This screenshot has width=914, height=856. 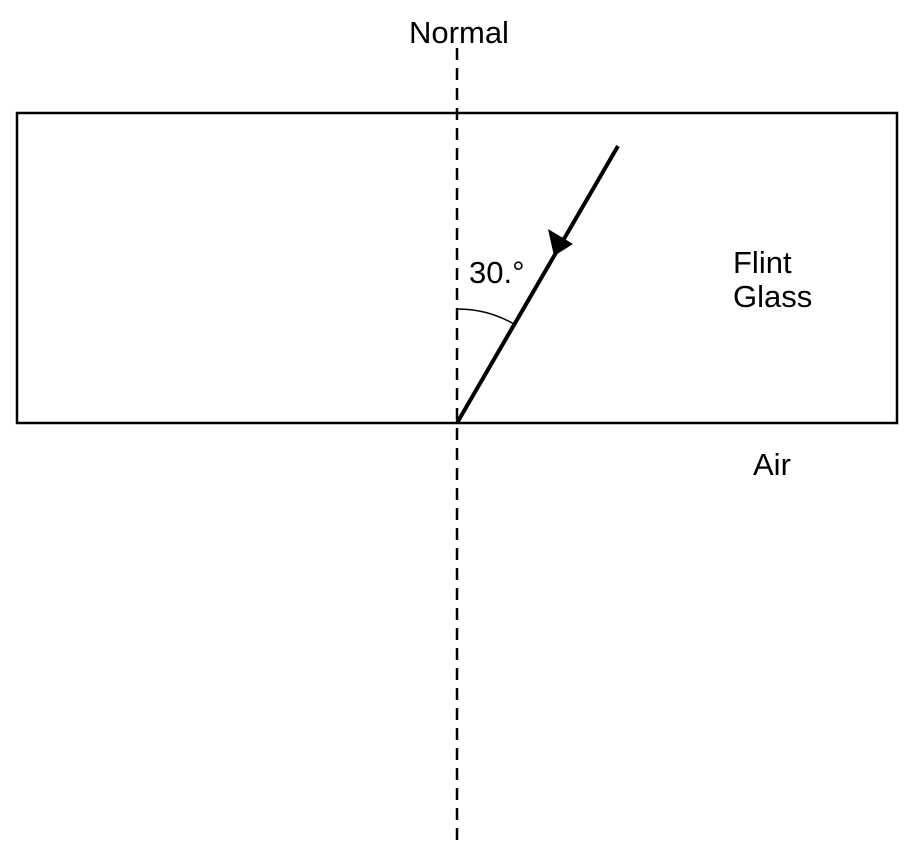 I want to click on air-label: Air, so click(x=772, y=464).